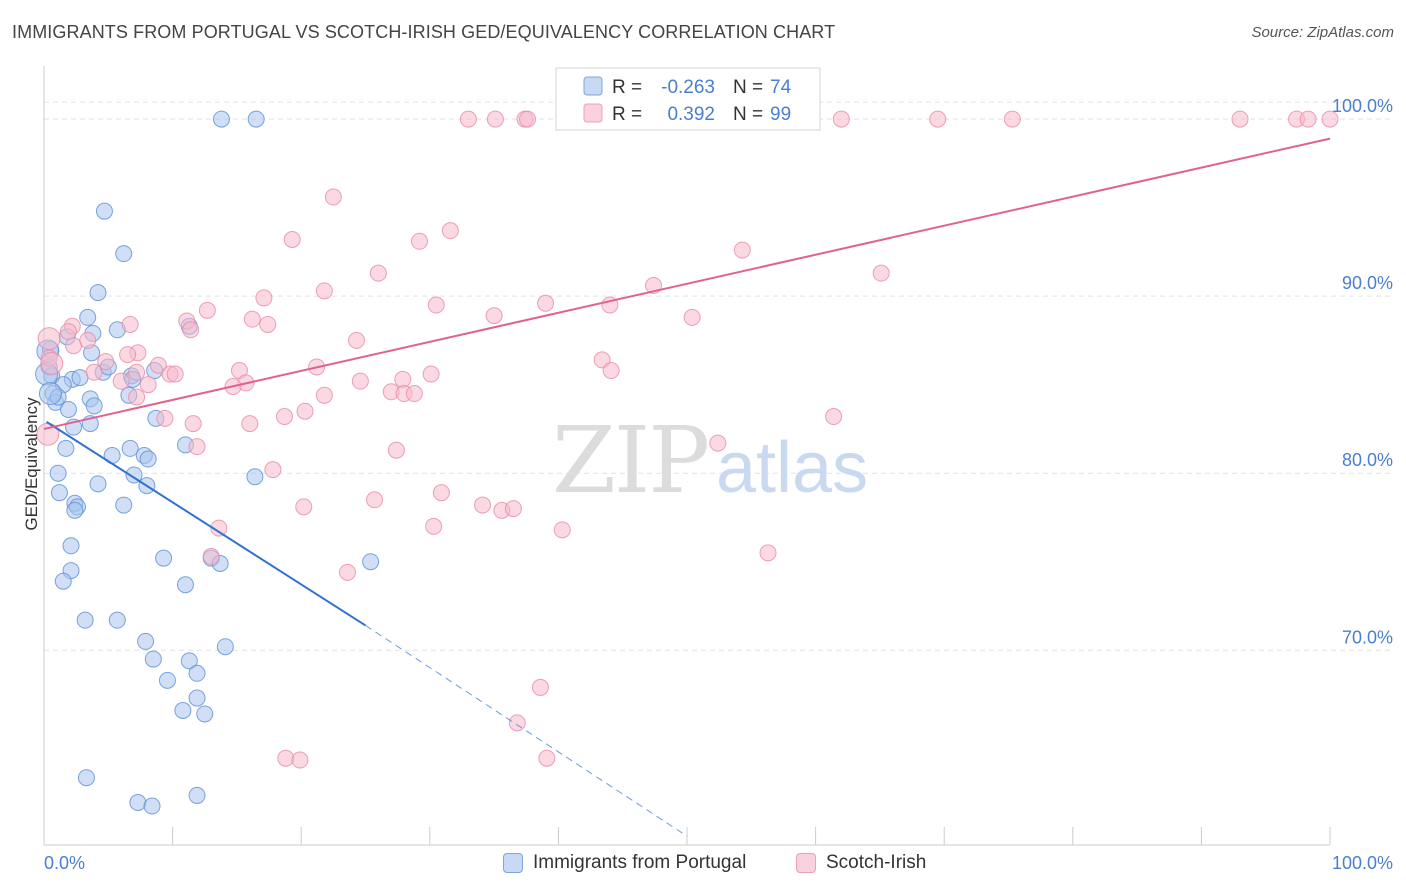 The height and width of the screenshot is (892, 1406). I want to click on trend-line-portugal, so click(206, 524).